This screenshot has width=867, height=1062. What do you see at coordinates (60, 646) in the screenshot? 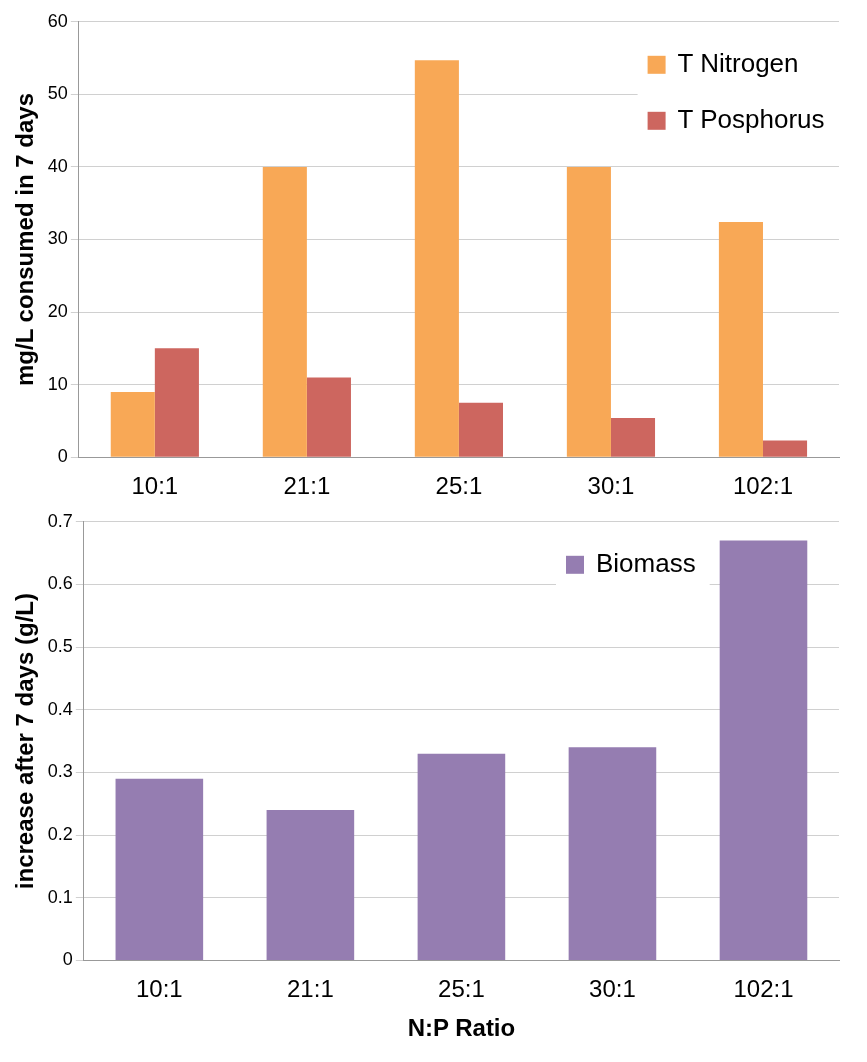
I see `y-tick-label: 0.5` at bounding box center [60, 646].